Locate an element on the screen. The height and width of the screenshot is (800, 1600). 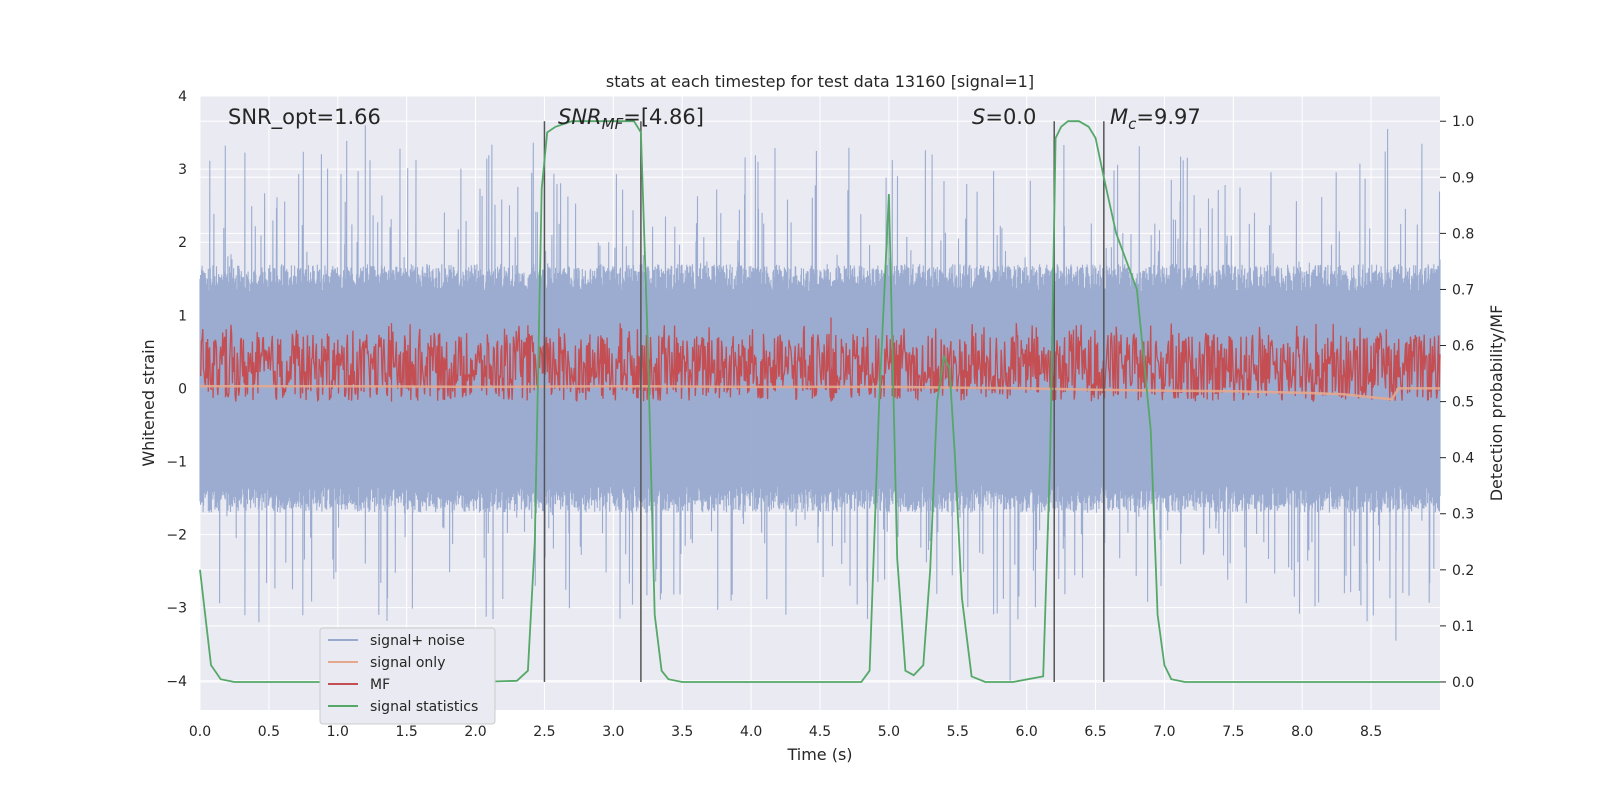
y-tick-label: 1 is located at coordinates (182, 316).